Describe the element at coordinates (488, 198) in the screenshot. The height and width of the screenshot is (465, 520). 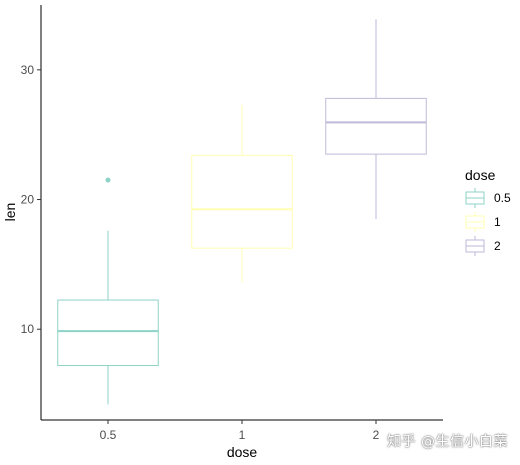
I see `legend-item-0.5: 0.5` at that location.